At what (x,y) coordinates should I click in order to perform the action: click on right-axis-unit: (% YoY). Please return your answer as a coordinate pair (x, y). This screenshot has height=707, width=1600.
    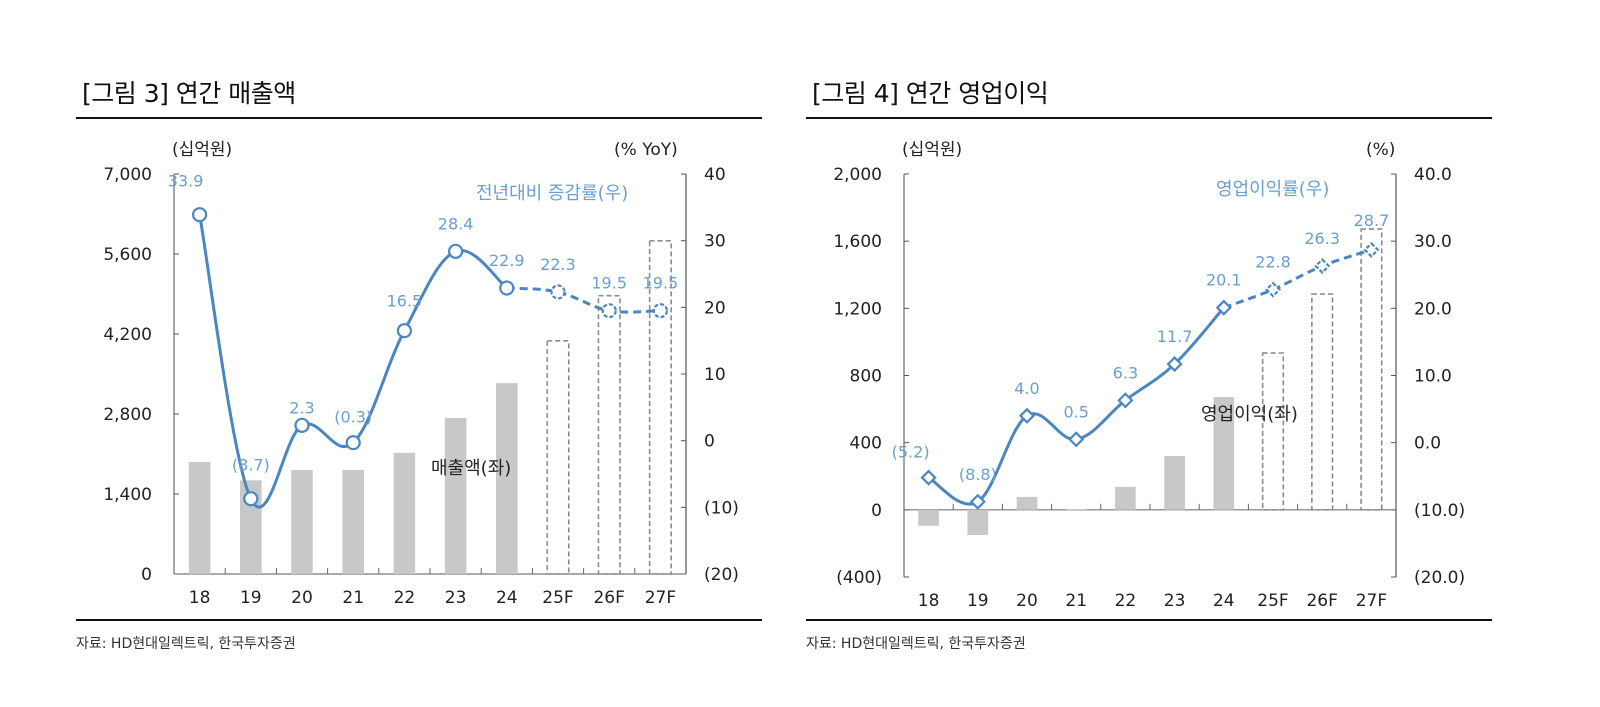
    Looking at the image, I should click on (646, 150).